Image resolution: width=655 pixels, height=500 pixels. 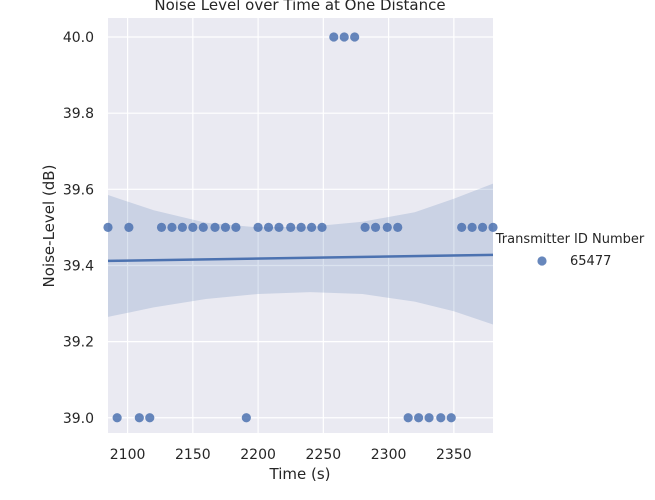 I want to click on y-tick-label: 39.8, so click(x=78, y=114).